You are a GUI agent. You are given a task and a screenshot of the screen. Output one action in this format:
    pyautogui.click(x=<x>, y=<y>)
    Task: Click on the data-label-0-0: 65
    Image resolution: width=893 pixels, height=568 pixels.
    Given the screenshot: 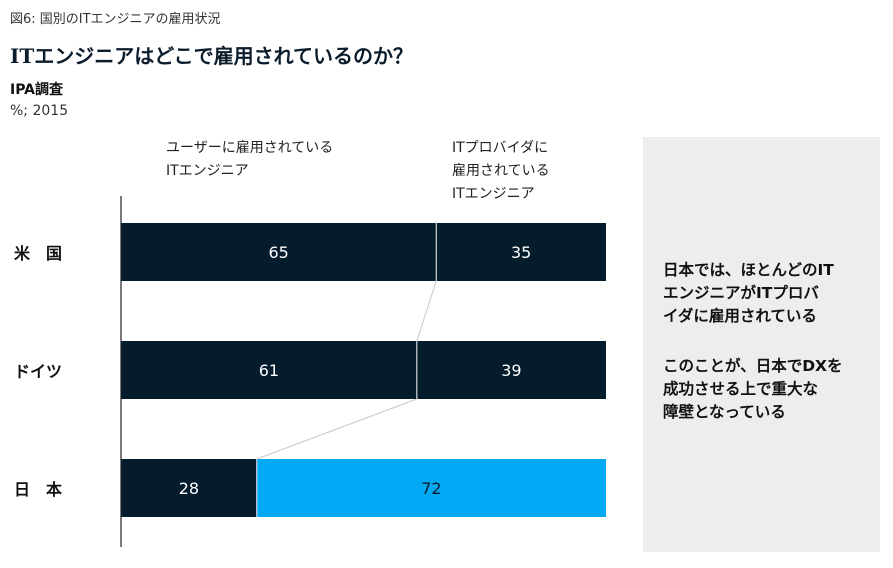 What is the action you would take?
    pyautogui.click(x=278, y=252)
    